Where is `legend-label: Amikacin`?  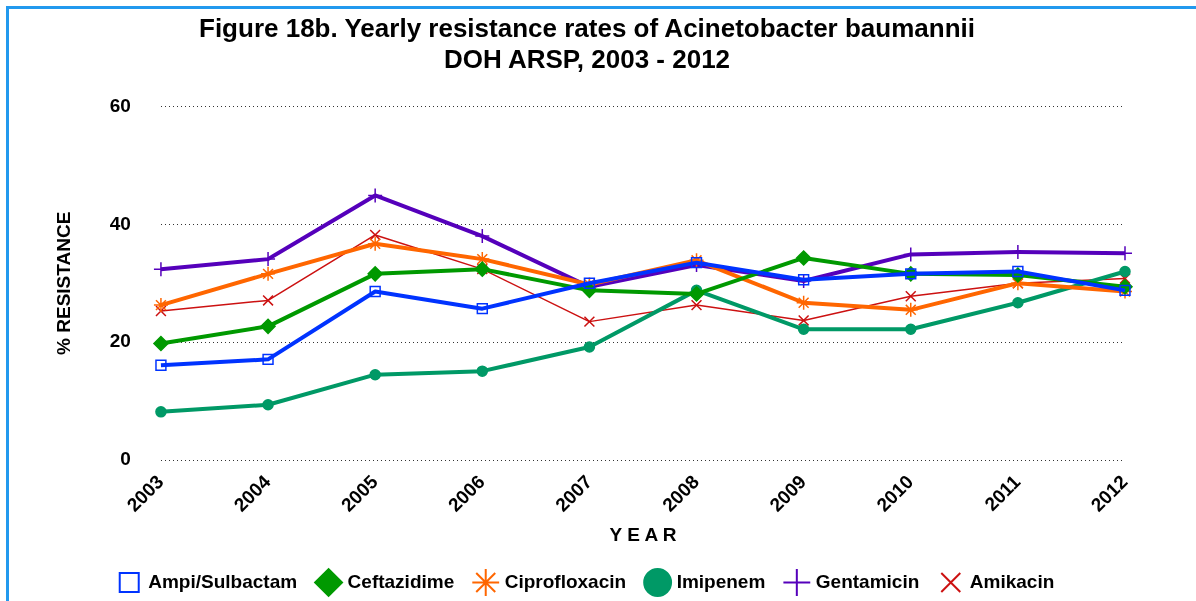
legend-label: Amikacin is located at coordinates (1012, 581).